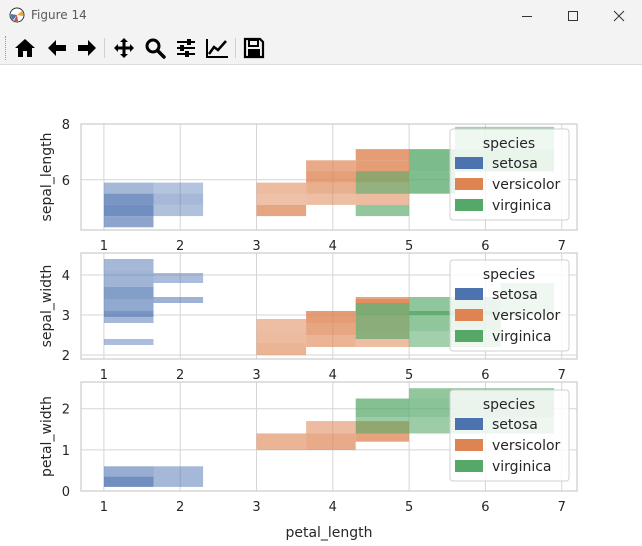 The width and height of the screenshot is (642, 546). Describe the element at coordinates (256, 507) in the screenshot. I see `x-tick-label: 3` at that location.